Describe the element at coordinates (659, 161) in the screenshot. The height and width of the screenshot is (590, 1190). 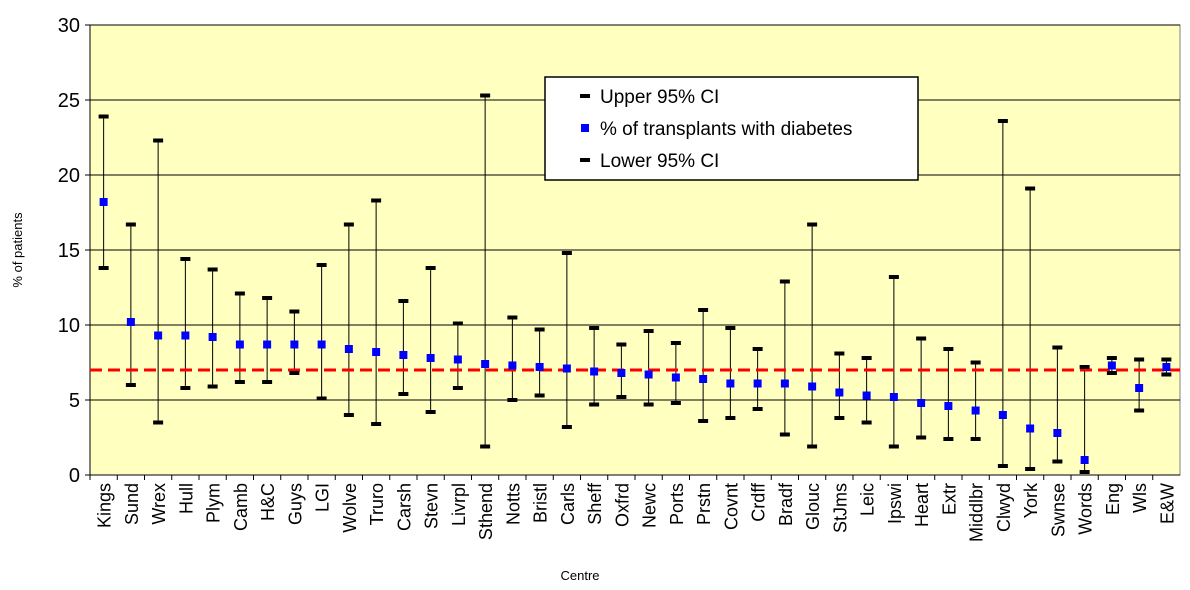
I see `legend-label: Lower 95% CI` at that location.